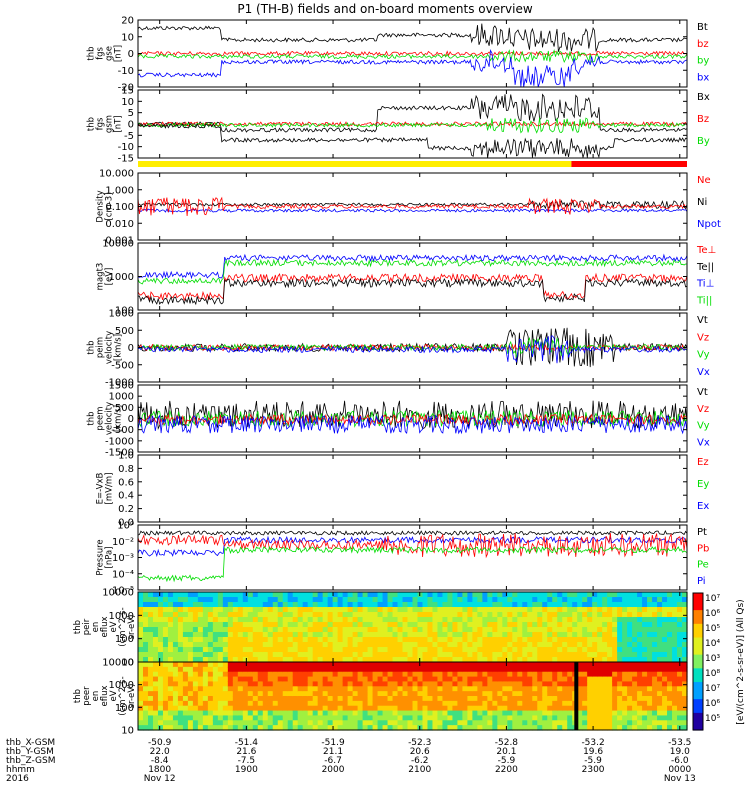 Image resolution: width=750 pixels, height=804 pixels. I want to click on ylabel-line: thb, so click(92, 418).